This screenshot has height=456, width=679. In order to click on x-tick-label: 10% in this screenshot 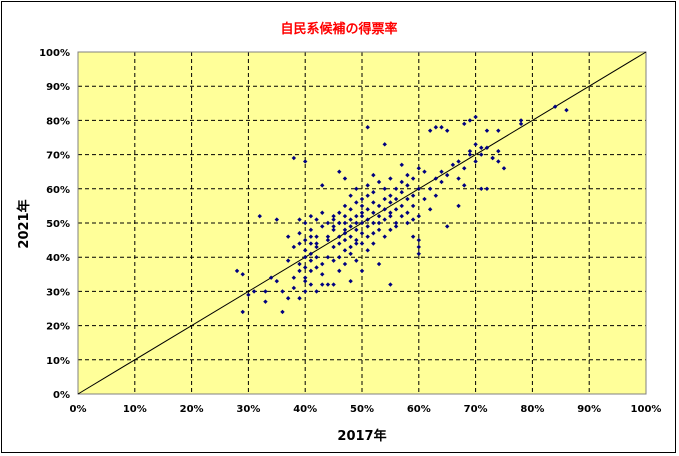, I will do `click(135, 409)`.